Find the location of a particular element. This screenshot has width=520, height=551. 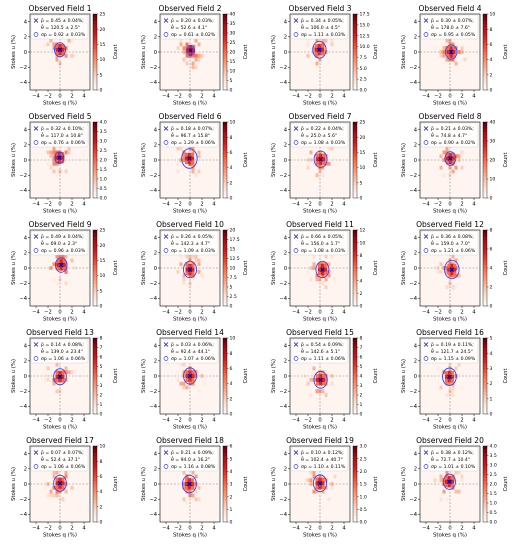

legend-sigma: σp = 0.90 ± 0.02% is located at coordinates (453, 143).